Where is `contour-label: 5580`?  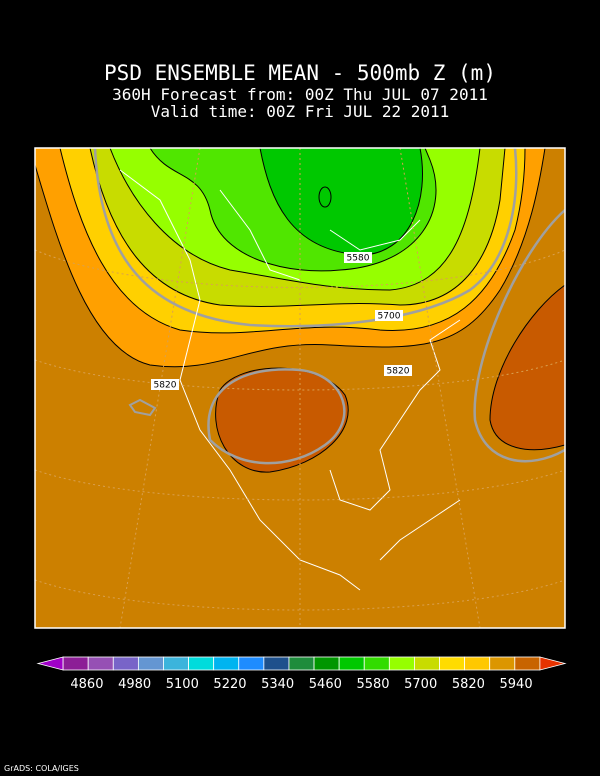
contour-label: 5580 is located at coordinates (358, 259).